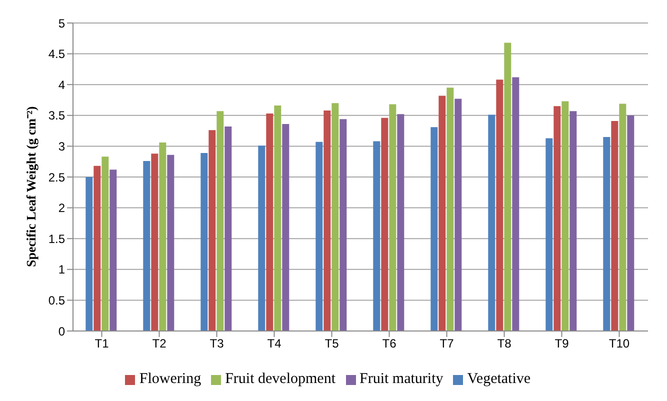  Describe the element at coordinates (159, 343) in the screenshot. I see `x-tick-label: T2` at that location.